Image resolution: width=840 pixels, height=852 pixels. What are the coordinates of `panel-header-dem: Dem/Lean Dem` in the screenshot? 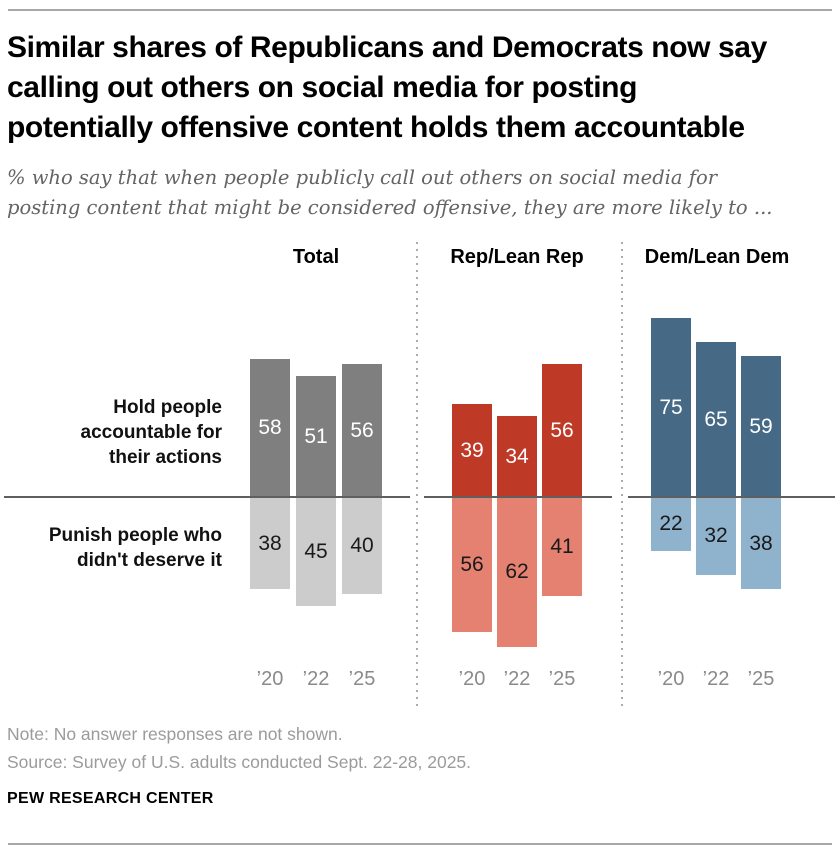 It's located at (717, 257).